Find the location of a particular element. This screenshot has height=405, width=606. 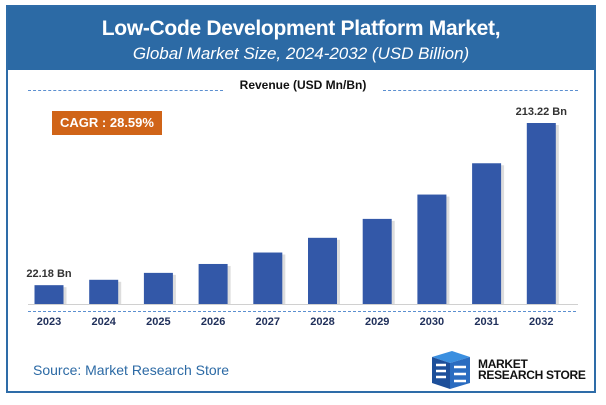

data-label: 22.18 Bn is located at coordinates (49, 274).